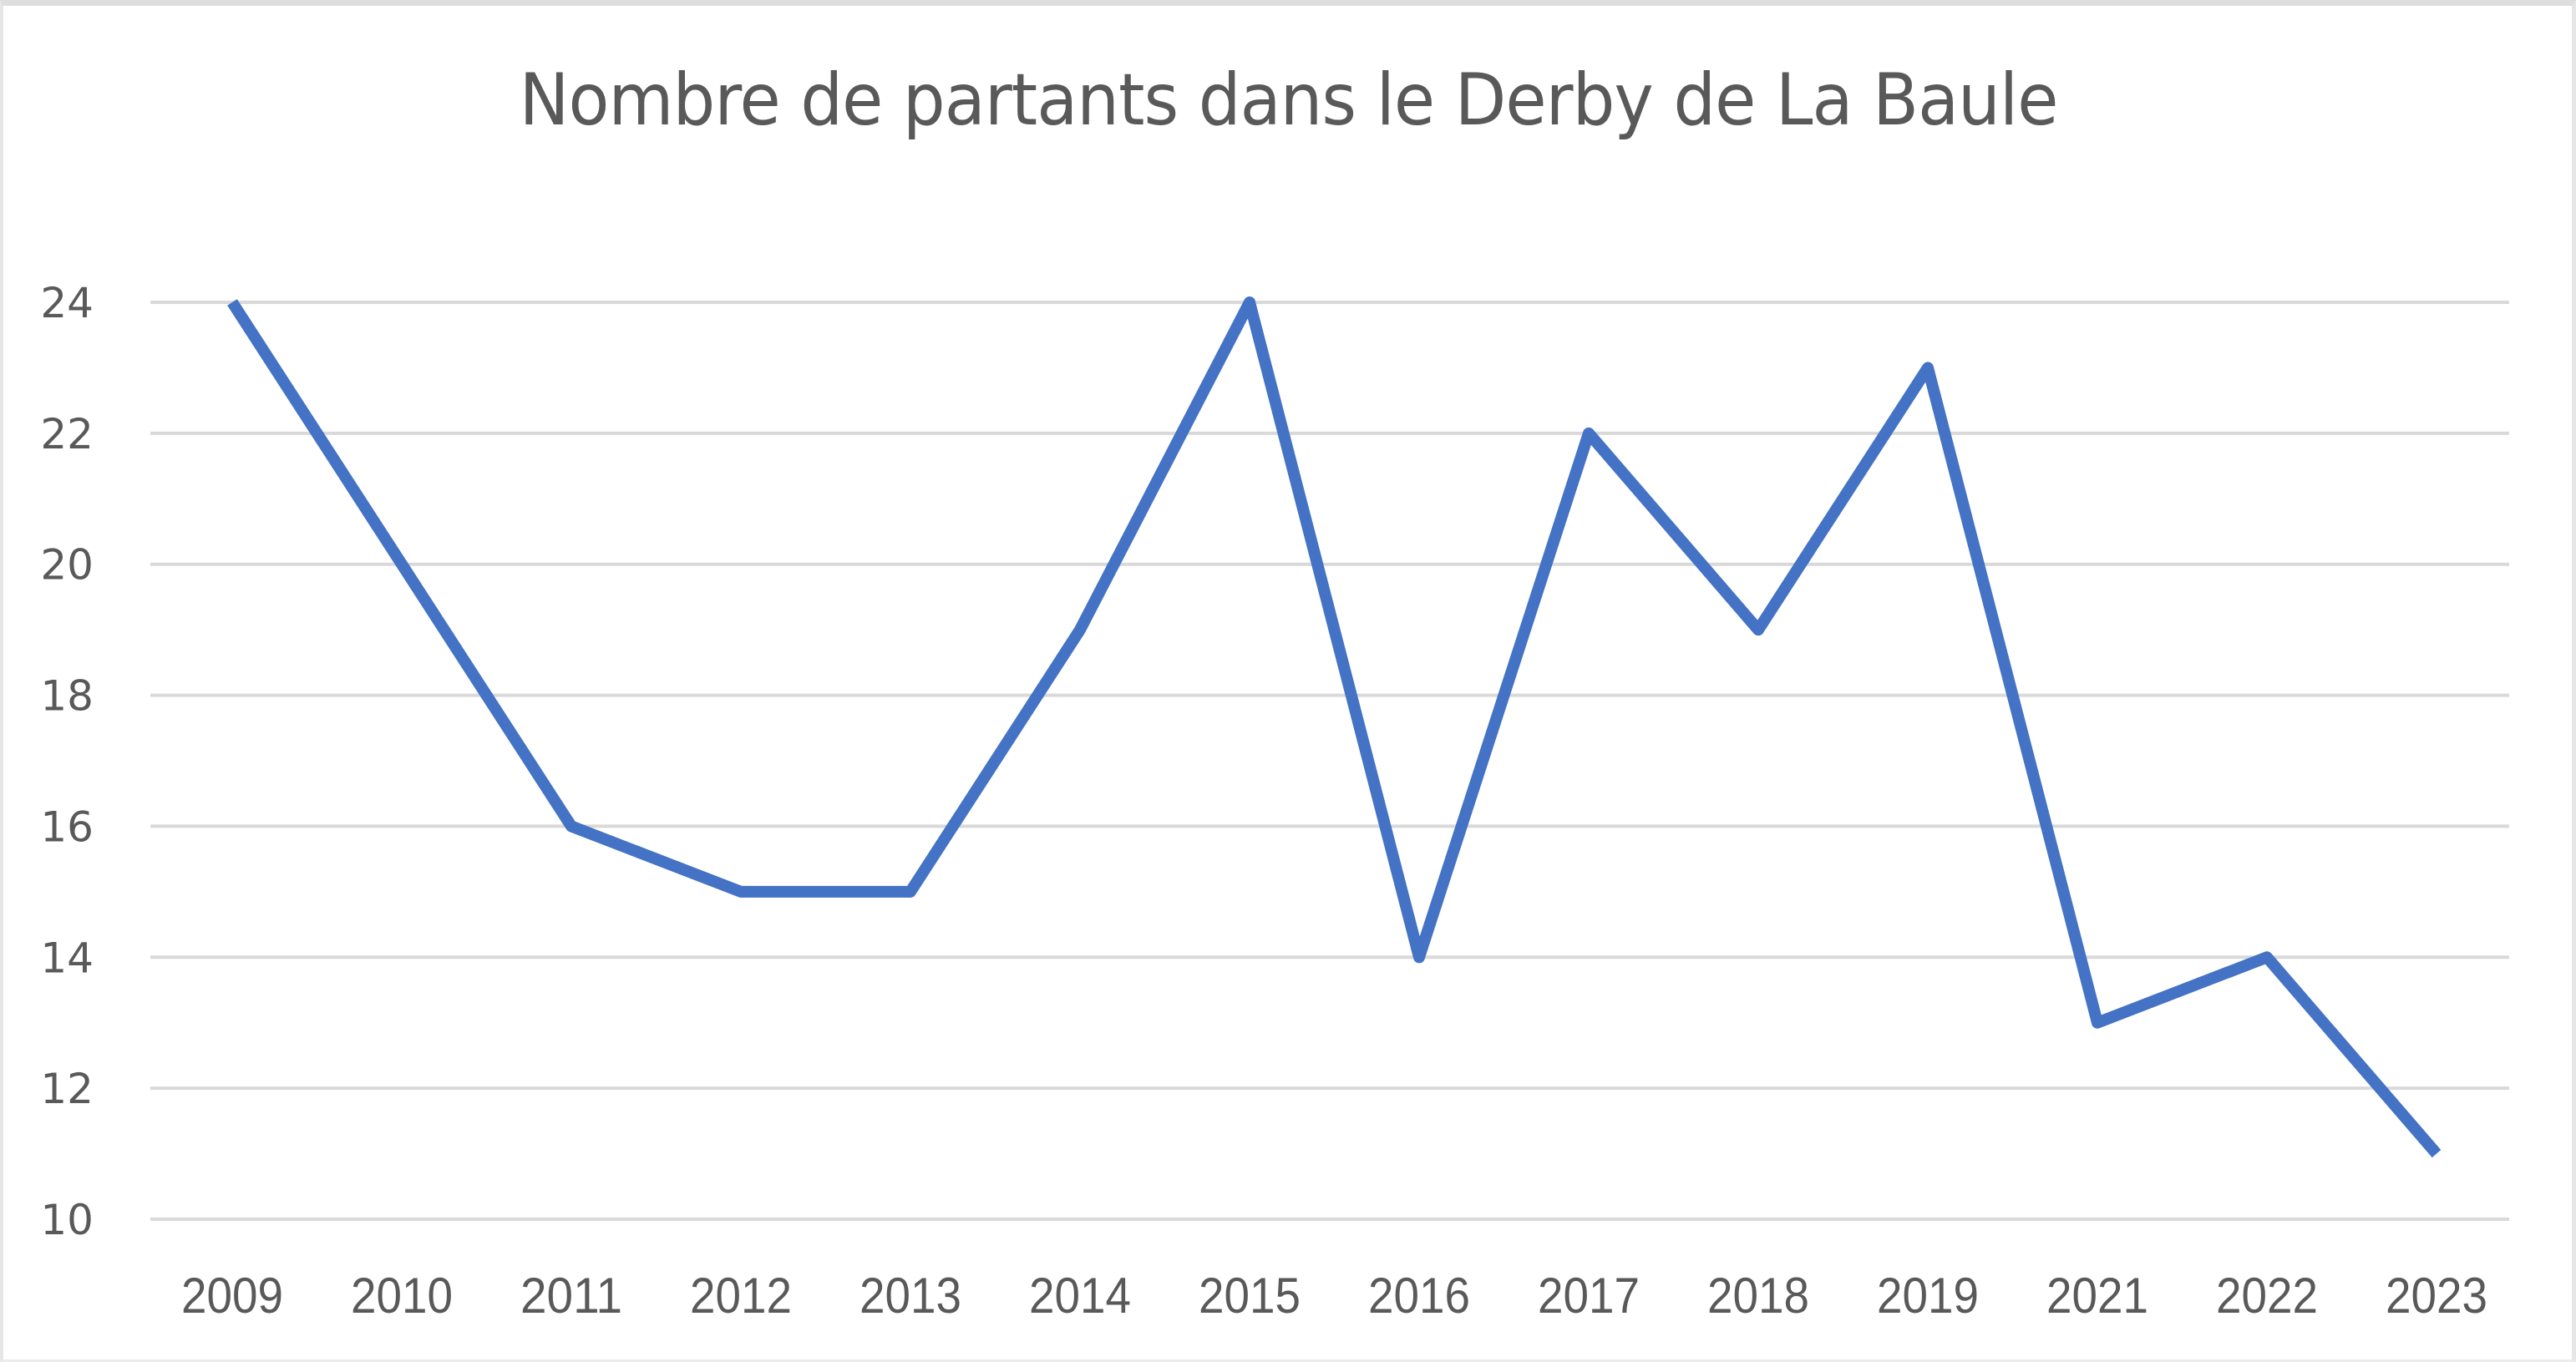 This screenshot has width=2576, height=1362. Describe the element at coordinates (67, 696) in the screenshot. I see `y-tick-label: 18` at that location.